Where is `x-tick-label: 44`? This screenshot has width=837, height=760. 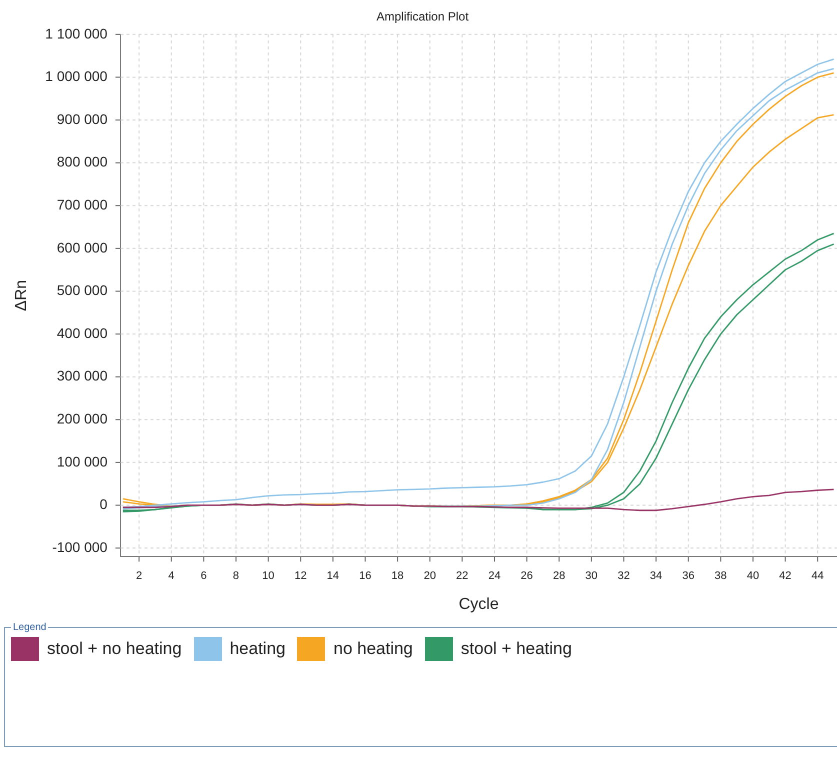 x-tick-label: 44 is located at coordinates (817, 576).